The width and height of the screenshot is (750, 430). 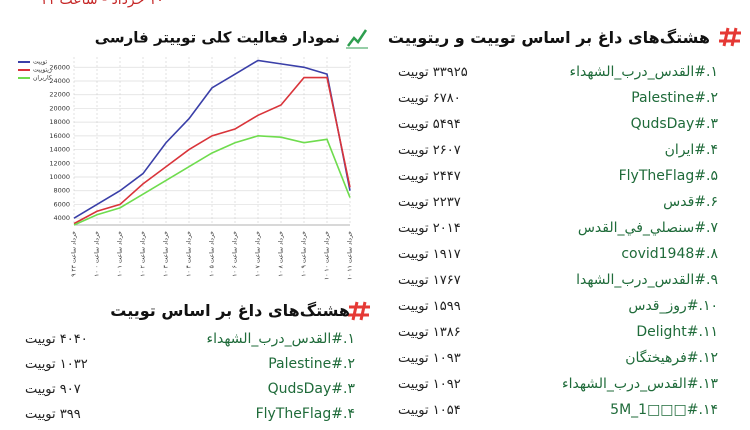 What do you see at coordinates (429, 410) in the screenshot?
I see `tweet-count: ۱۰۵۴ توییت` at bounding box center [429, 410].